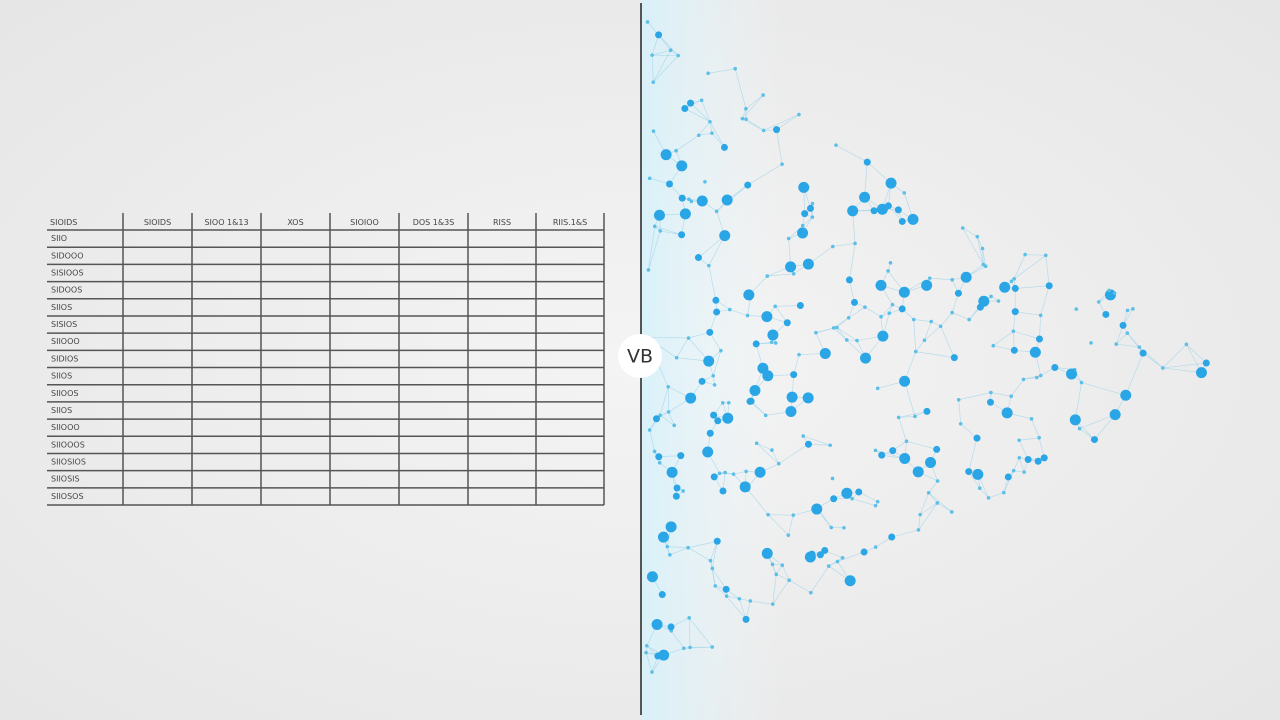 This screenshot has width=1280, height=720. I want to click on row-label: SIIOOOS, so click(68, 444).